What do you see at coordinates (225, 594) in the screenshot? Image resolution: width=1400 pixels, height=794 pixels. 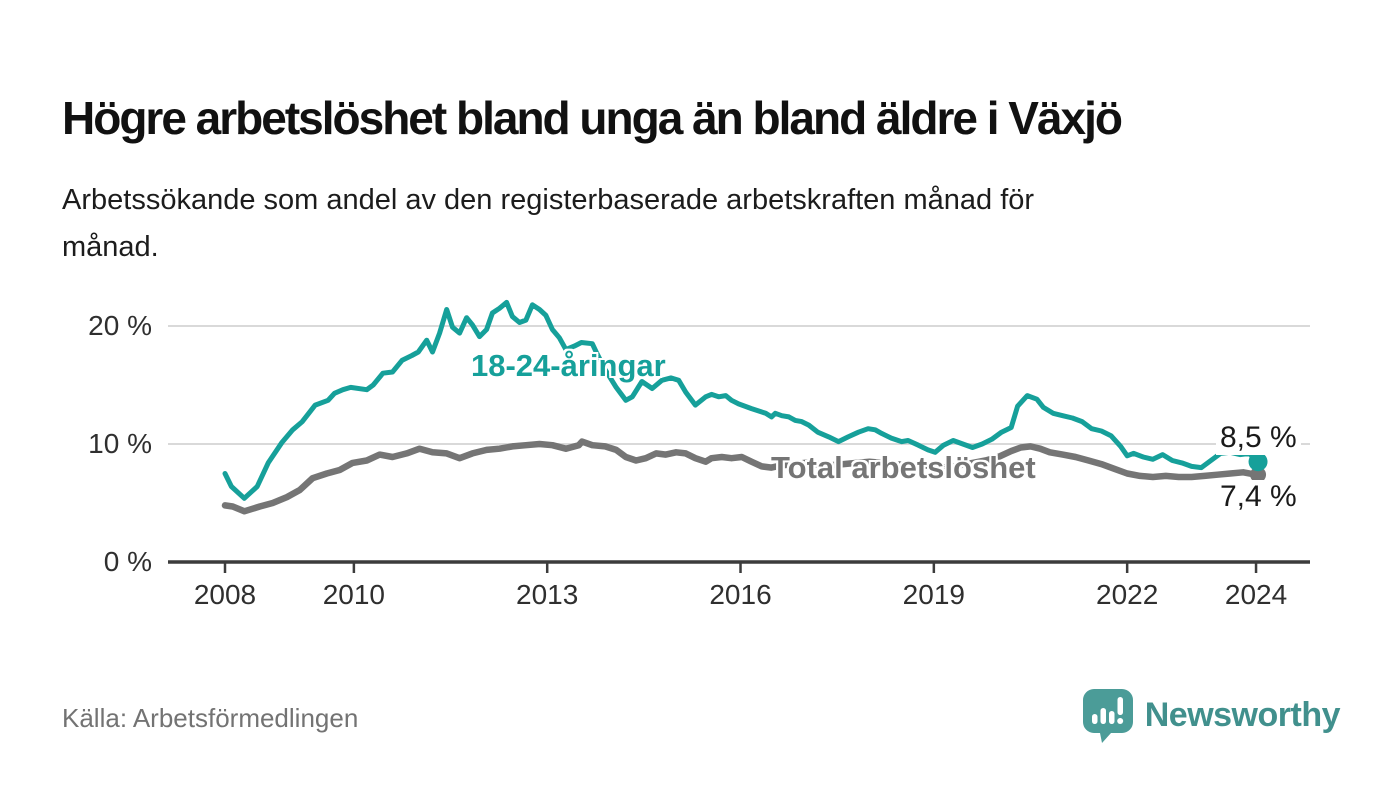 I see `x-axis-tick-label: 2008` at bounding box center [225, 594].